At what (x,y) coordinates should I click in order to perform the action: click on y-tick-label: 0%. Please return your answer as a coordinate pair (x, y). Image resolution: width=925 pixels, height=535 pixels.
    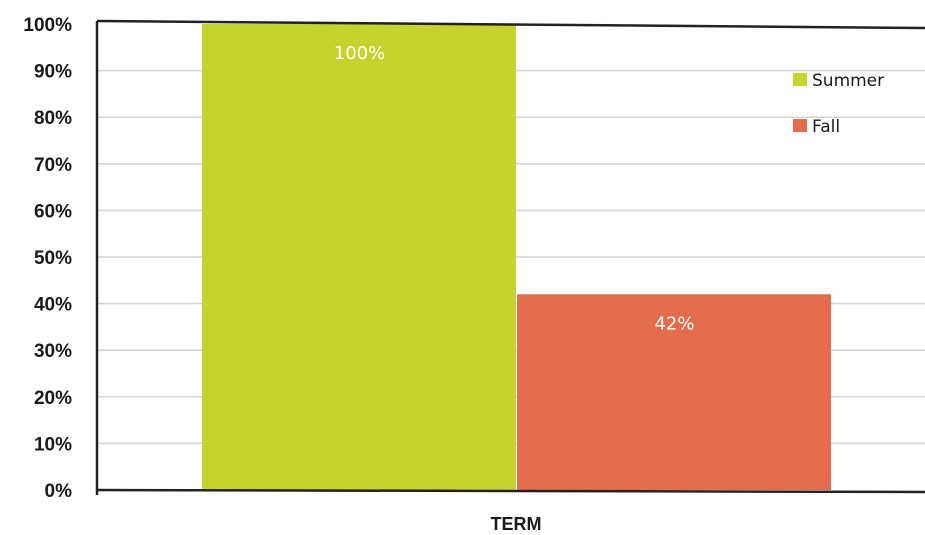
    Looking at the image, I should click on (59, 491).